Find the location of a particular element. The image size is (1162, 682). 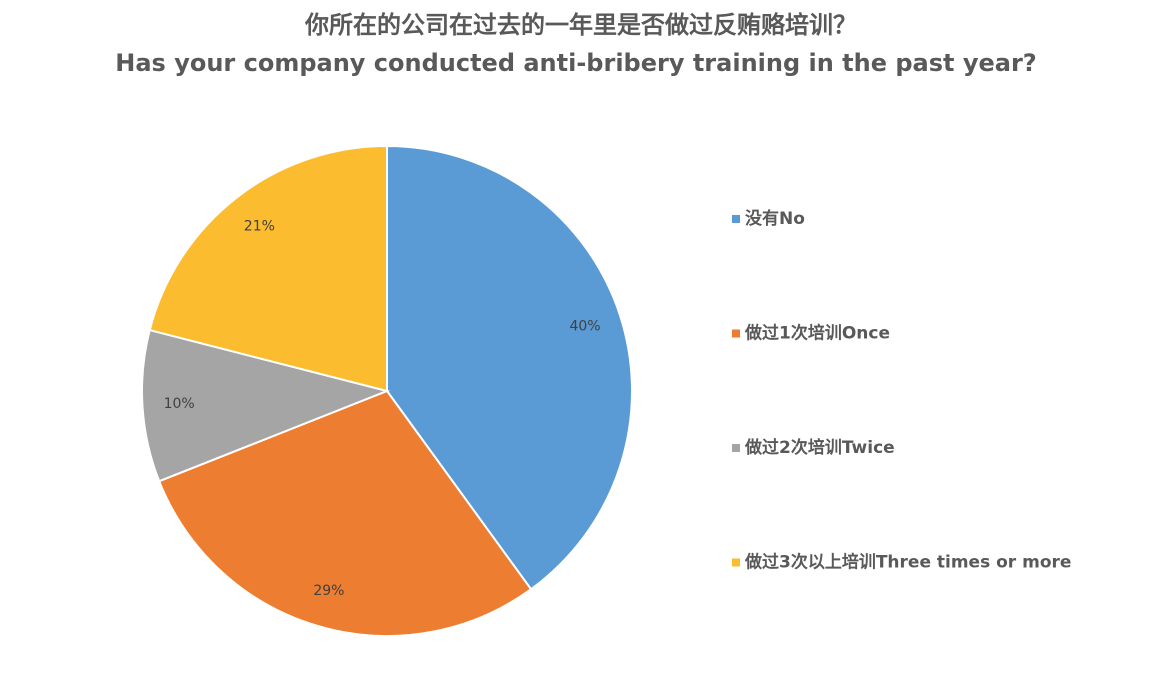

legend-label: 做过2次培训Twice is located at coordinates (819, 447).